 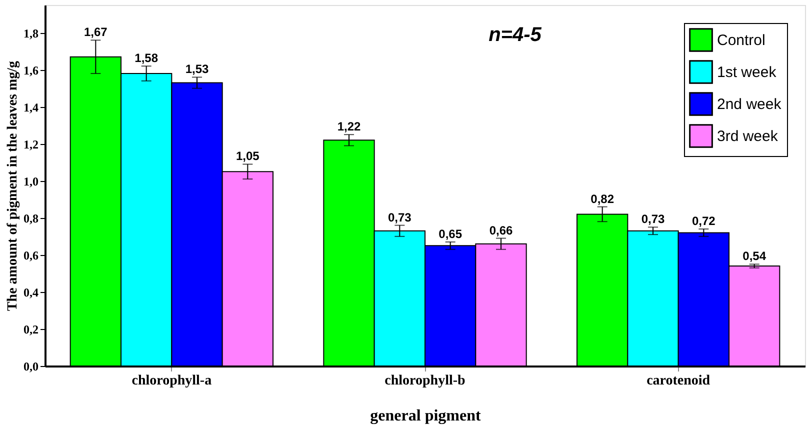 I want to click on data-label: 1,53, so click(x=197, y=69).